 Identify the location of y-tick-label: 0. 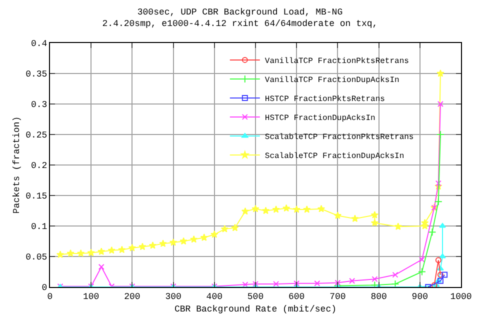
(45, 288).